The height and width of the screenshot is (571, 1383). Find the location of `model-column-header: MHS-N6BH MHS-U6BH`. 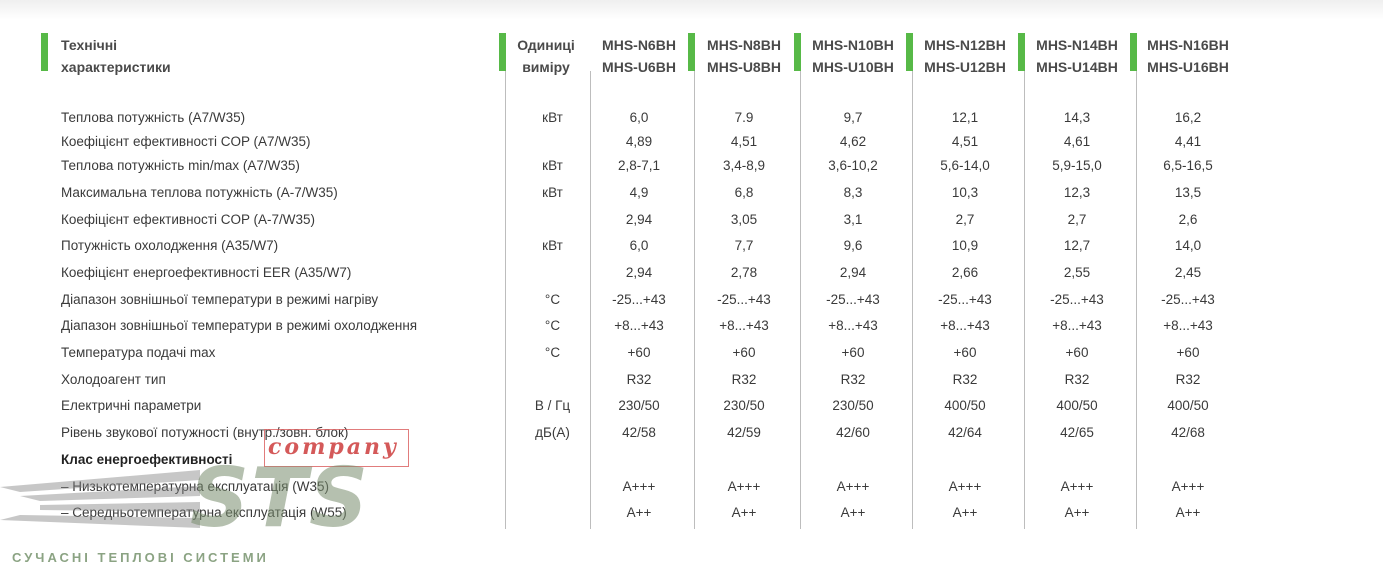

model-column-header: MHS-N6BH MHS-U6BH is located at coordinates (639, 56).